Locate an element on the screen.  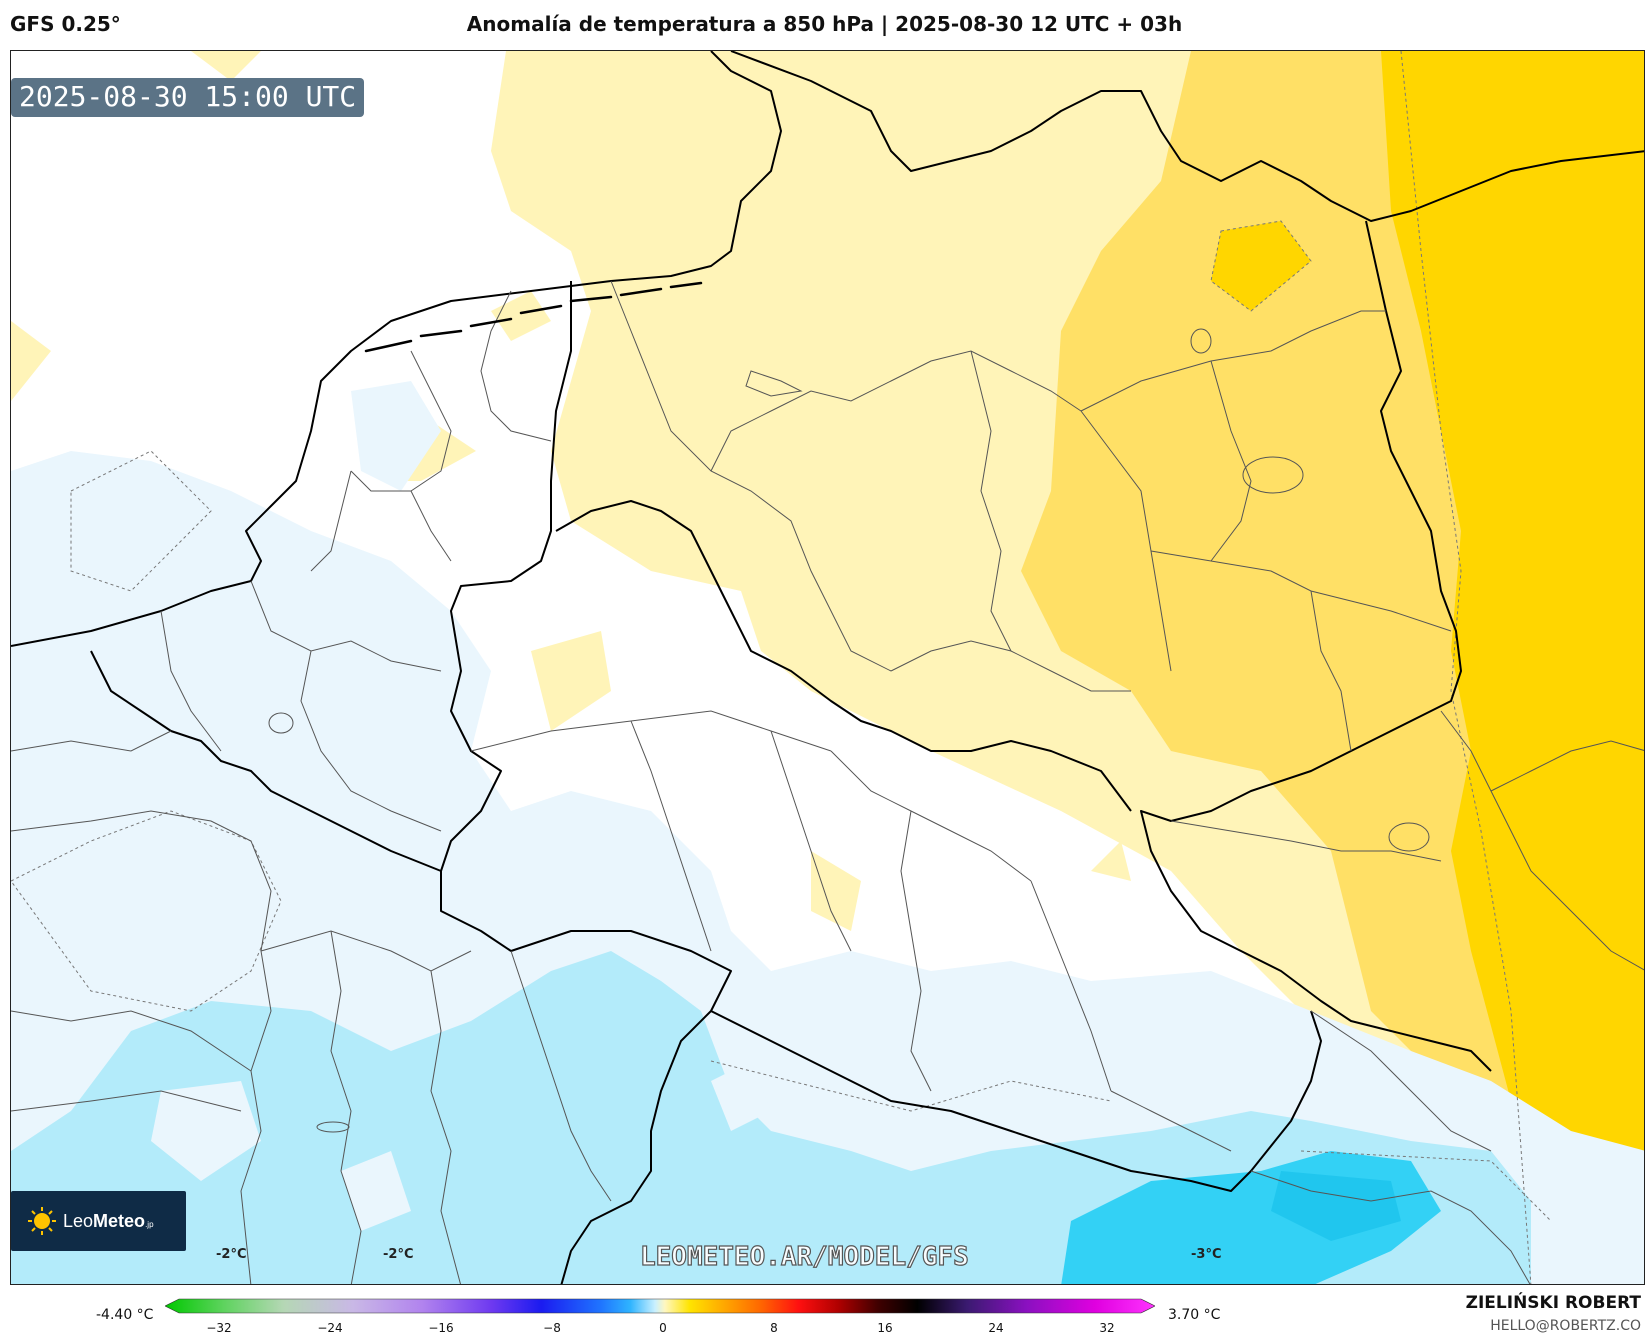
colorbar-tick: 0 is located at coordinates (663, 1328).